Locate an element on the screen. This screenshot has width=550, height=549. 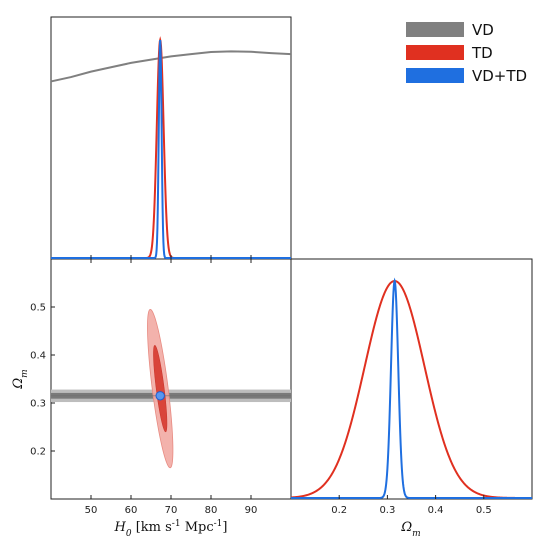
h0-tick-label: 50 is located at coordinates (91, 510).